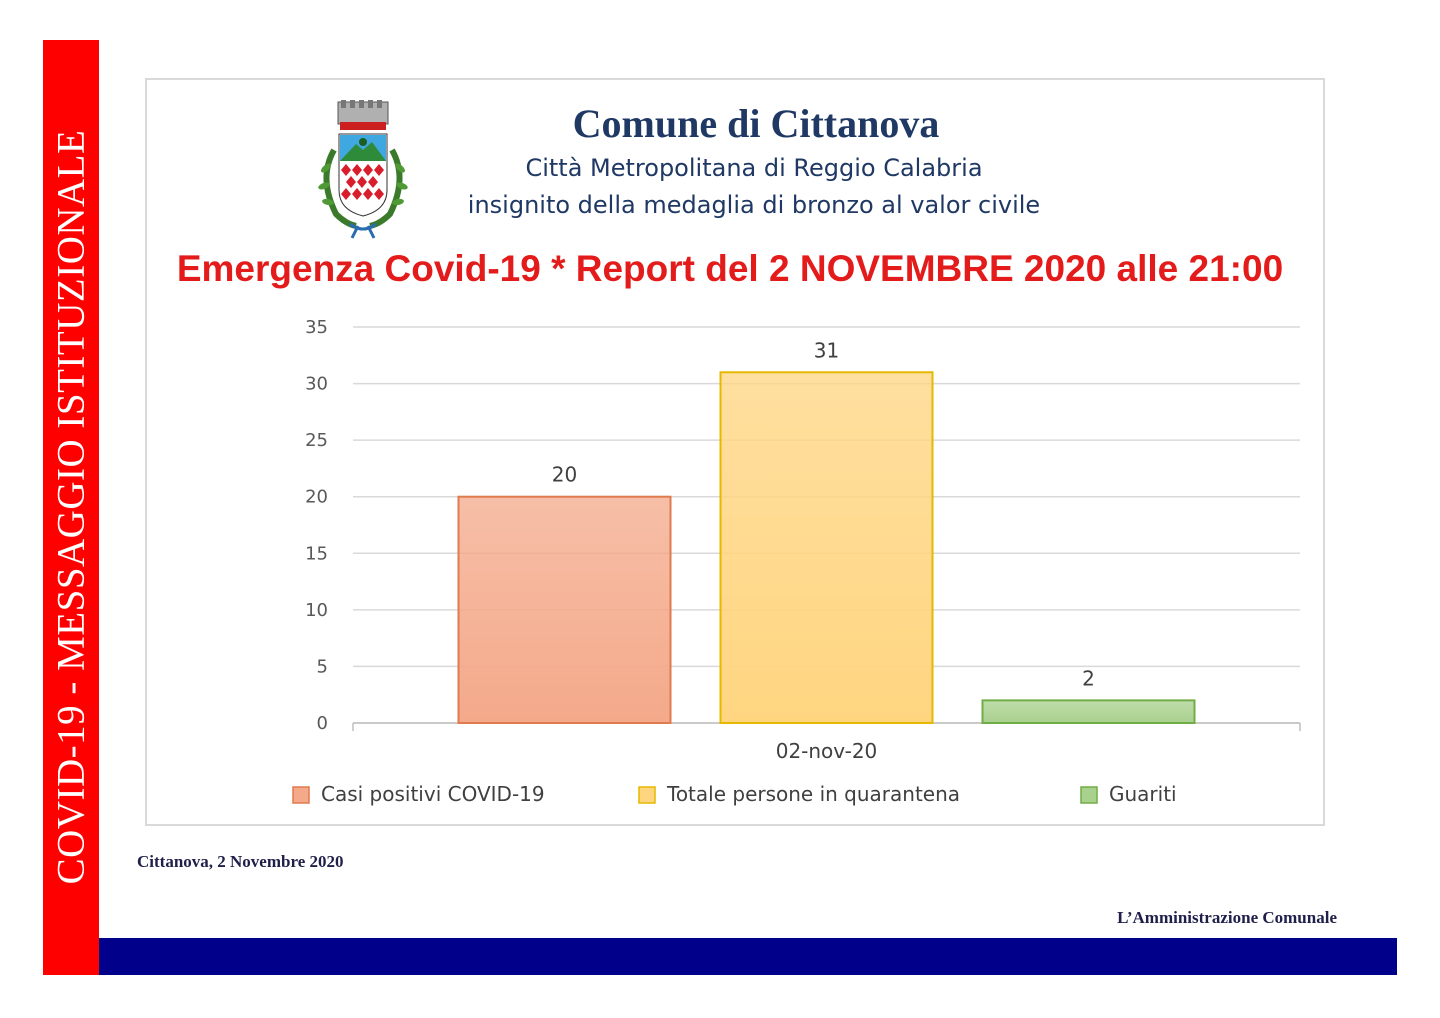 Image resolution: width=1440 pixels, height=1018 pixels. Describe the element at coordinates (1227, 917) in the screenshot. I see `footer-signature: L’Amministrazione Comunale` at that location.